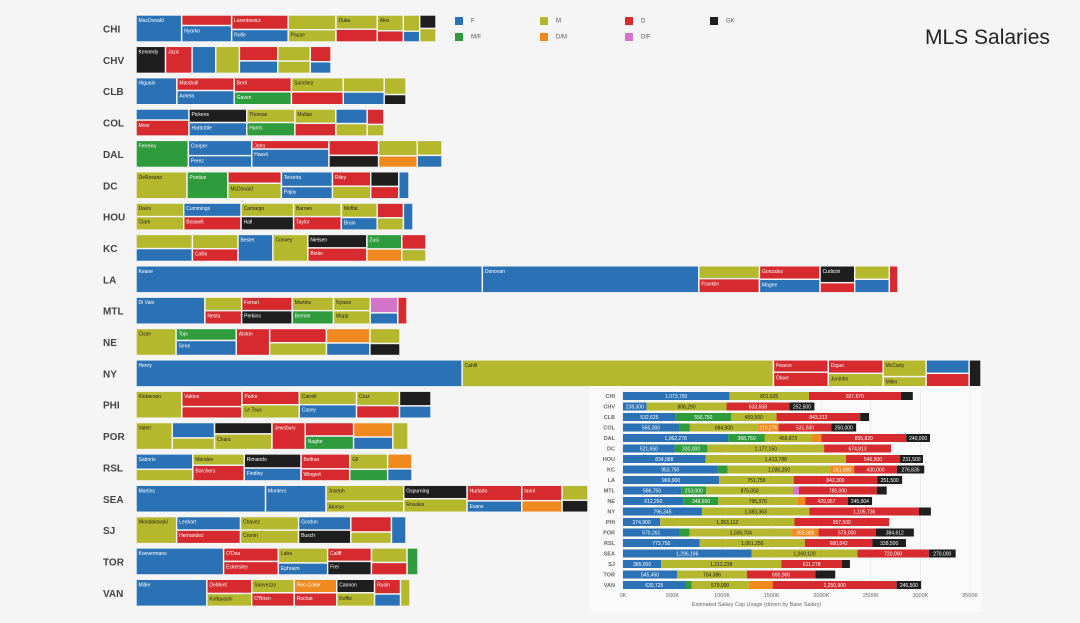 Image resolution: width=1080 pixels, height=623 pixels. Describe the element at coordinates (610, 544) in the screenshot. I see `team-tick-label: RSL` at that location.